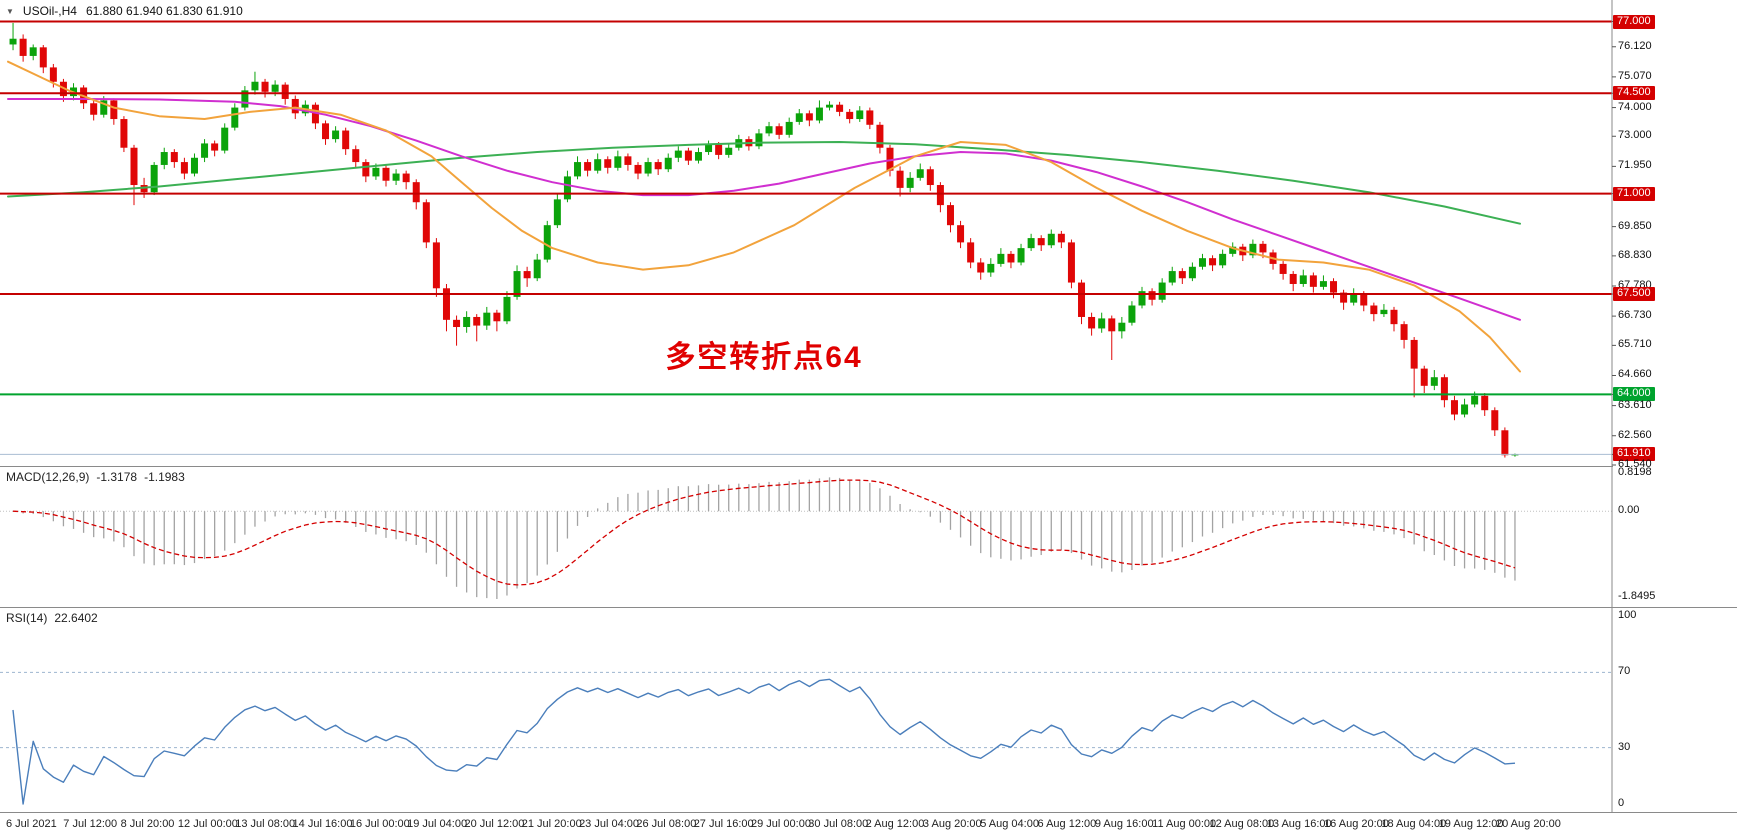 The width and height of the screenshot is (1737, 838). What do you see at coordinates (1621, 803) in the screenshot?
I see `rsi-axis-label: 0` at bounding box center [1621, 803].